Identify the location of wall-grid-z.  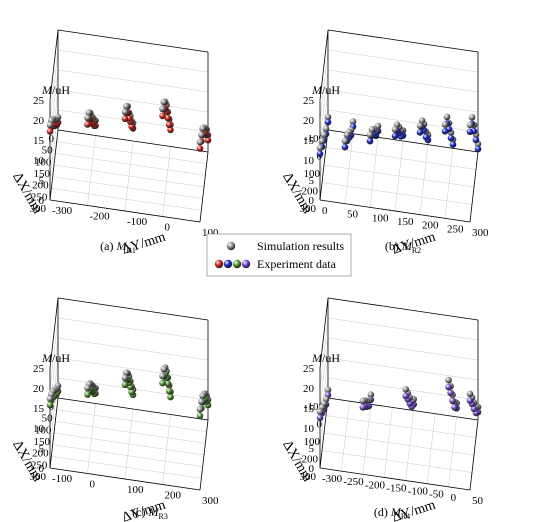
(399, 353).